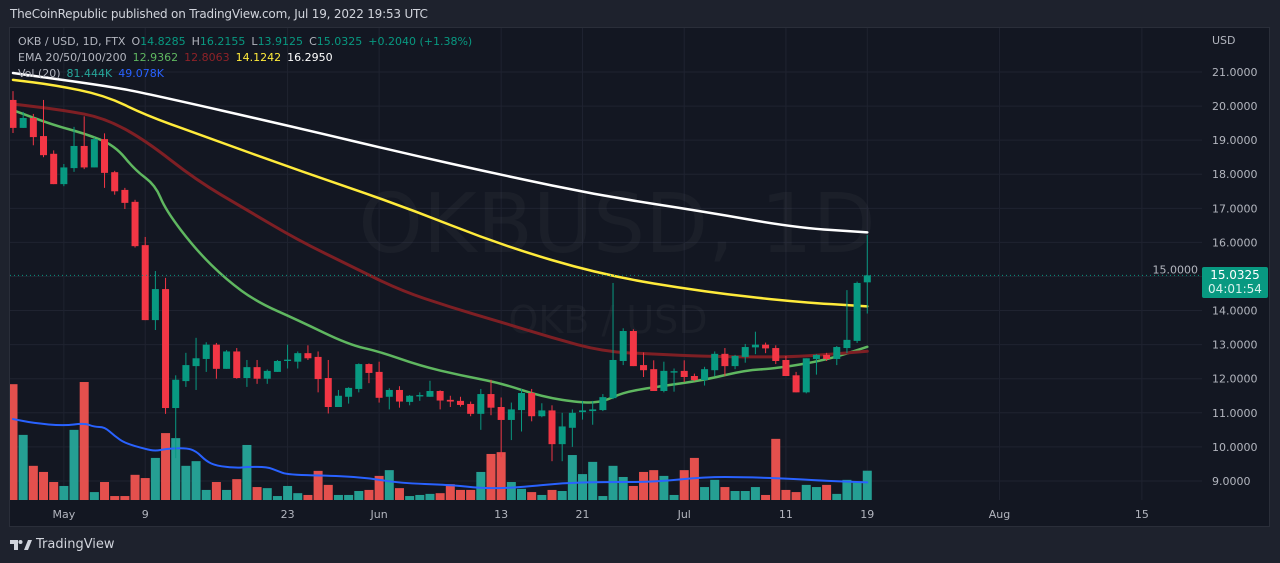 The image size is (1280, 563). What do you see at coordinates (141, 73) in the screenshot?
I see `legend-vol-ma: 49.078K` at bounding box center [141, 73].